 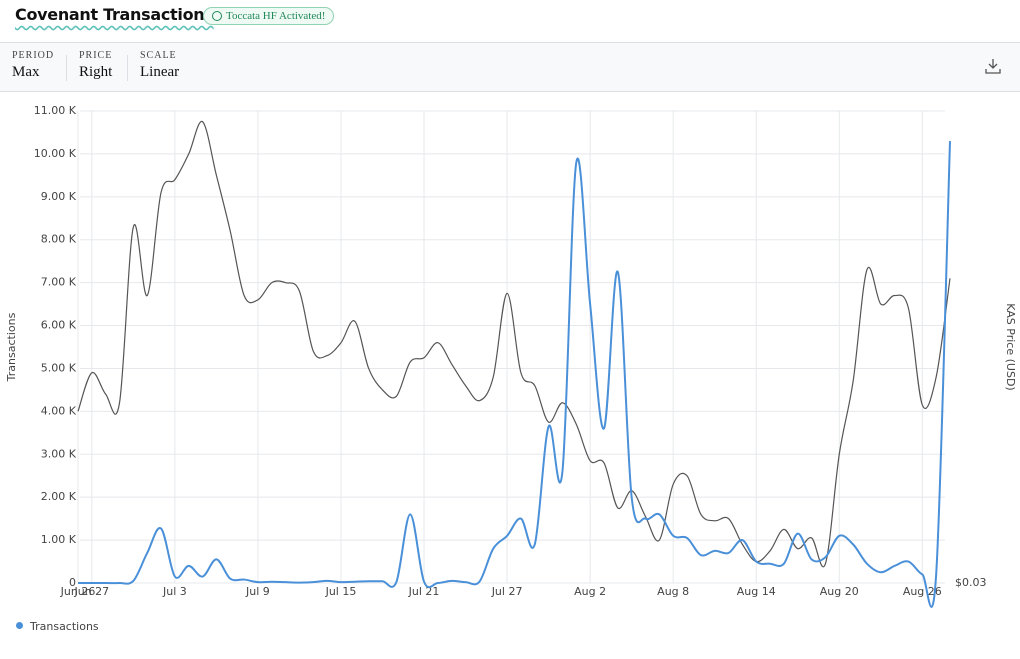 What do you see at coordinates (59, 453) in the screenshot?
I see `y-tick-label: 3.00 K` at bounding box center [59, 453].